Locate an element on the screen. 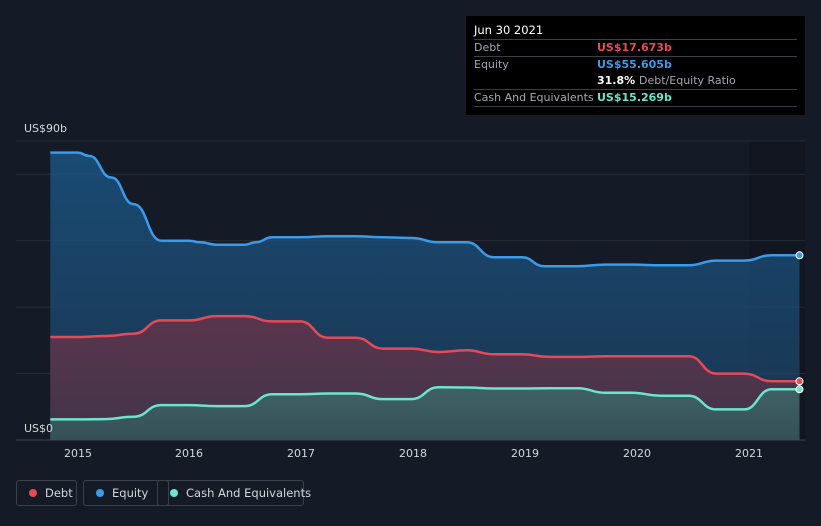 Image resolution: width=821 pixels, height=526 pixels. legend-item-debt: Debt is located at coordinates (46, 493).